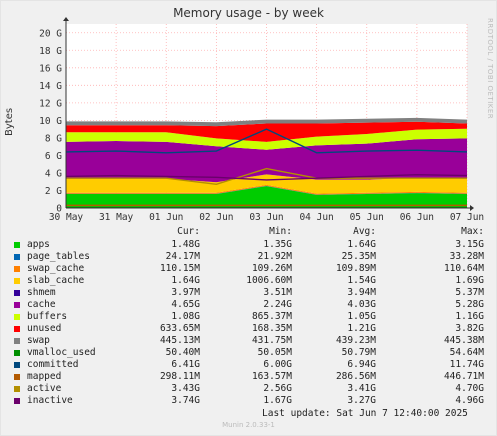 The height and width of the screenshot is (436, 497). I want to click on legend-series-name: inactive, so click(50, 400).